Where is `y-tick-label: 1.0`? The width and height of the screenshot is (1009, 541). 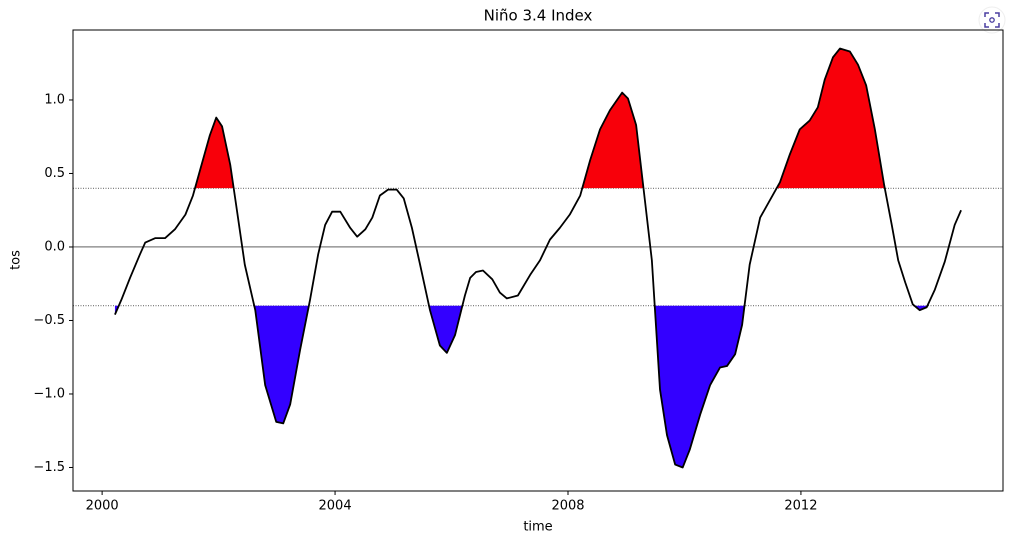 y-tick-label: 1.0 is located at coordinates (54, 99).